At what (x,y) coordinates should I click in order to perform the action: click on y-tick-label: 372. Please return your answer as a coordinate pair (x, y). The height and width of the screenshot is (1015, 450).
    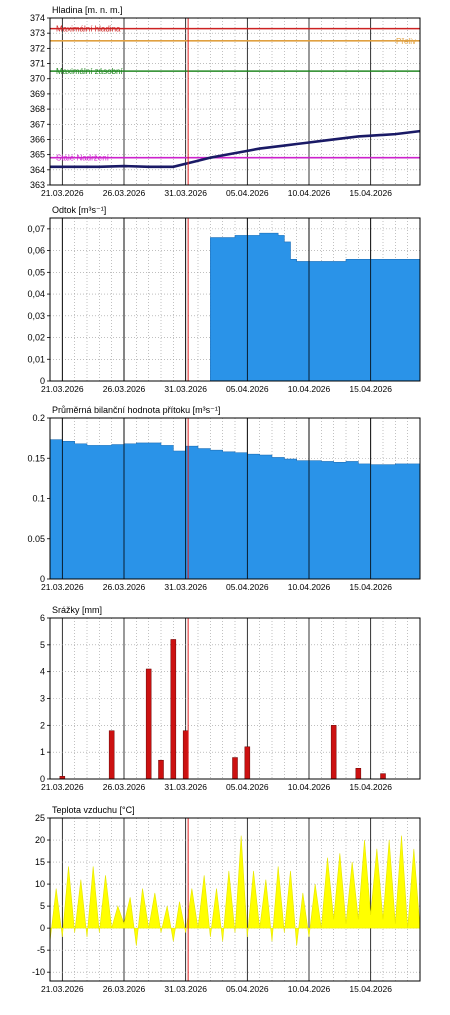
    Looking at the image, I should click on (37, 48).